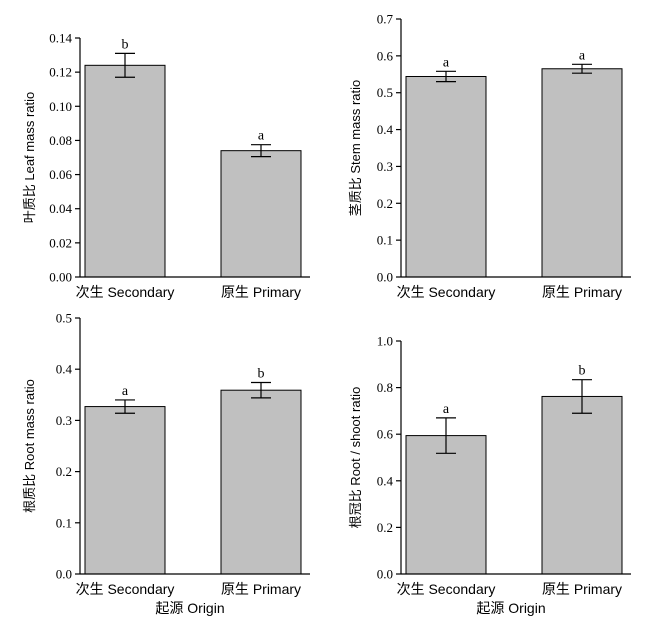  What do you see at coordinates (60, 72) in the screenshot?
I see `y-tick-label: 0.12` at bounding box center [60, 72].